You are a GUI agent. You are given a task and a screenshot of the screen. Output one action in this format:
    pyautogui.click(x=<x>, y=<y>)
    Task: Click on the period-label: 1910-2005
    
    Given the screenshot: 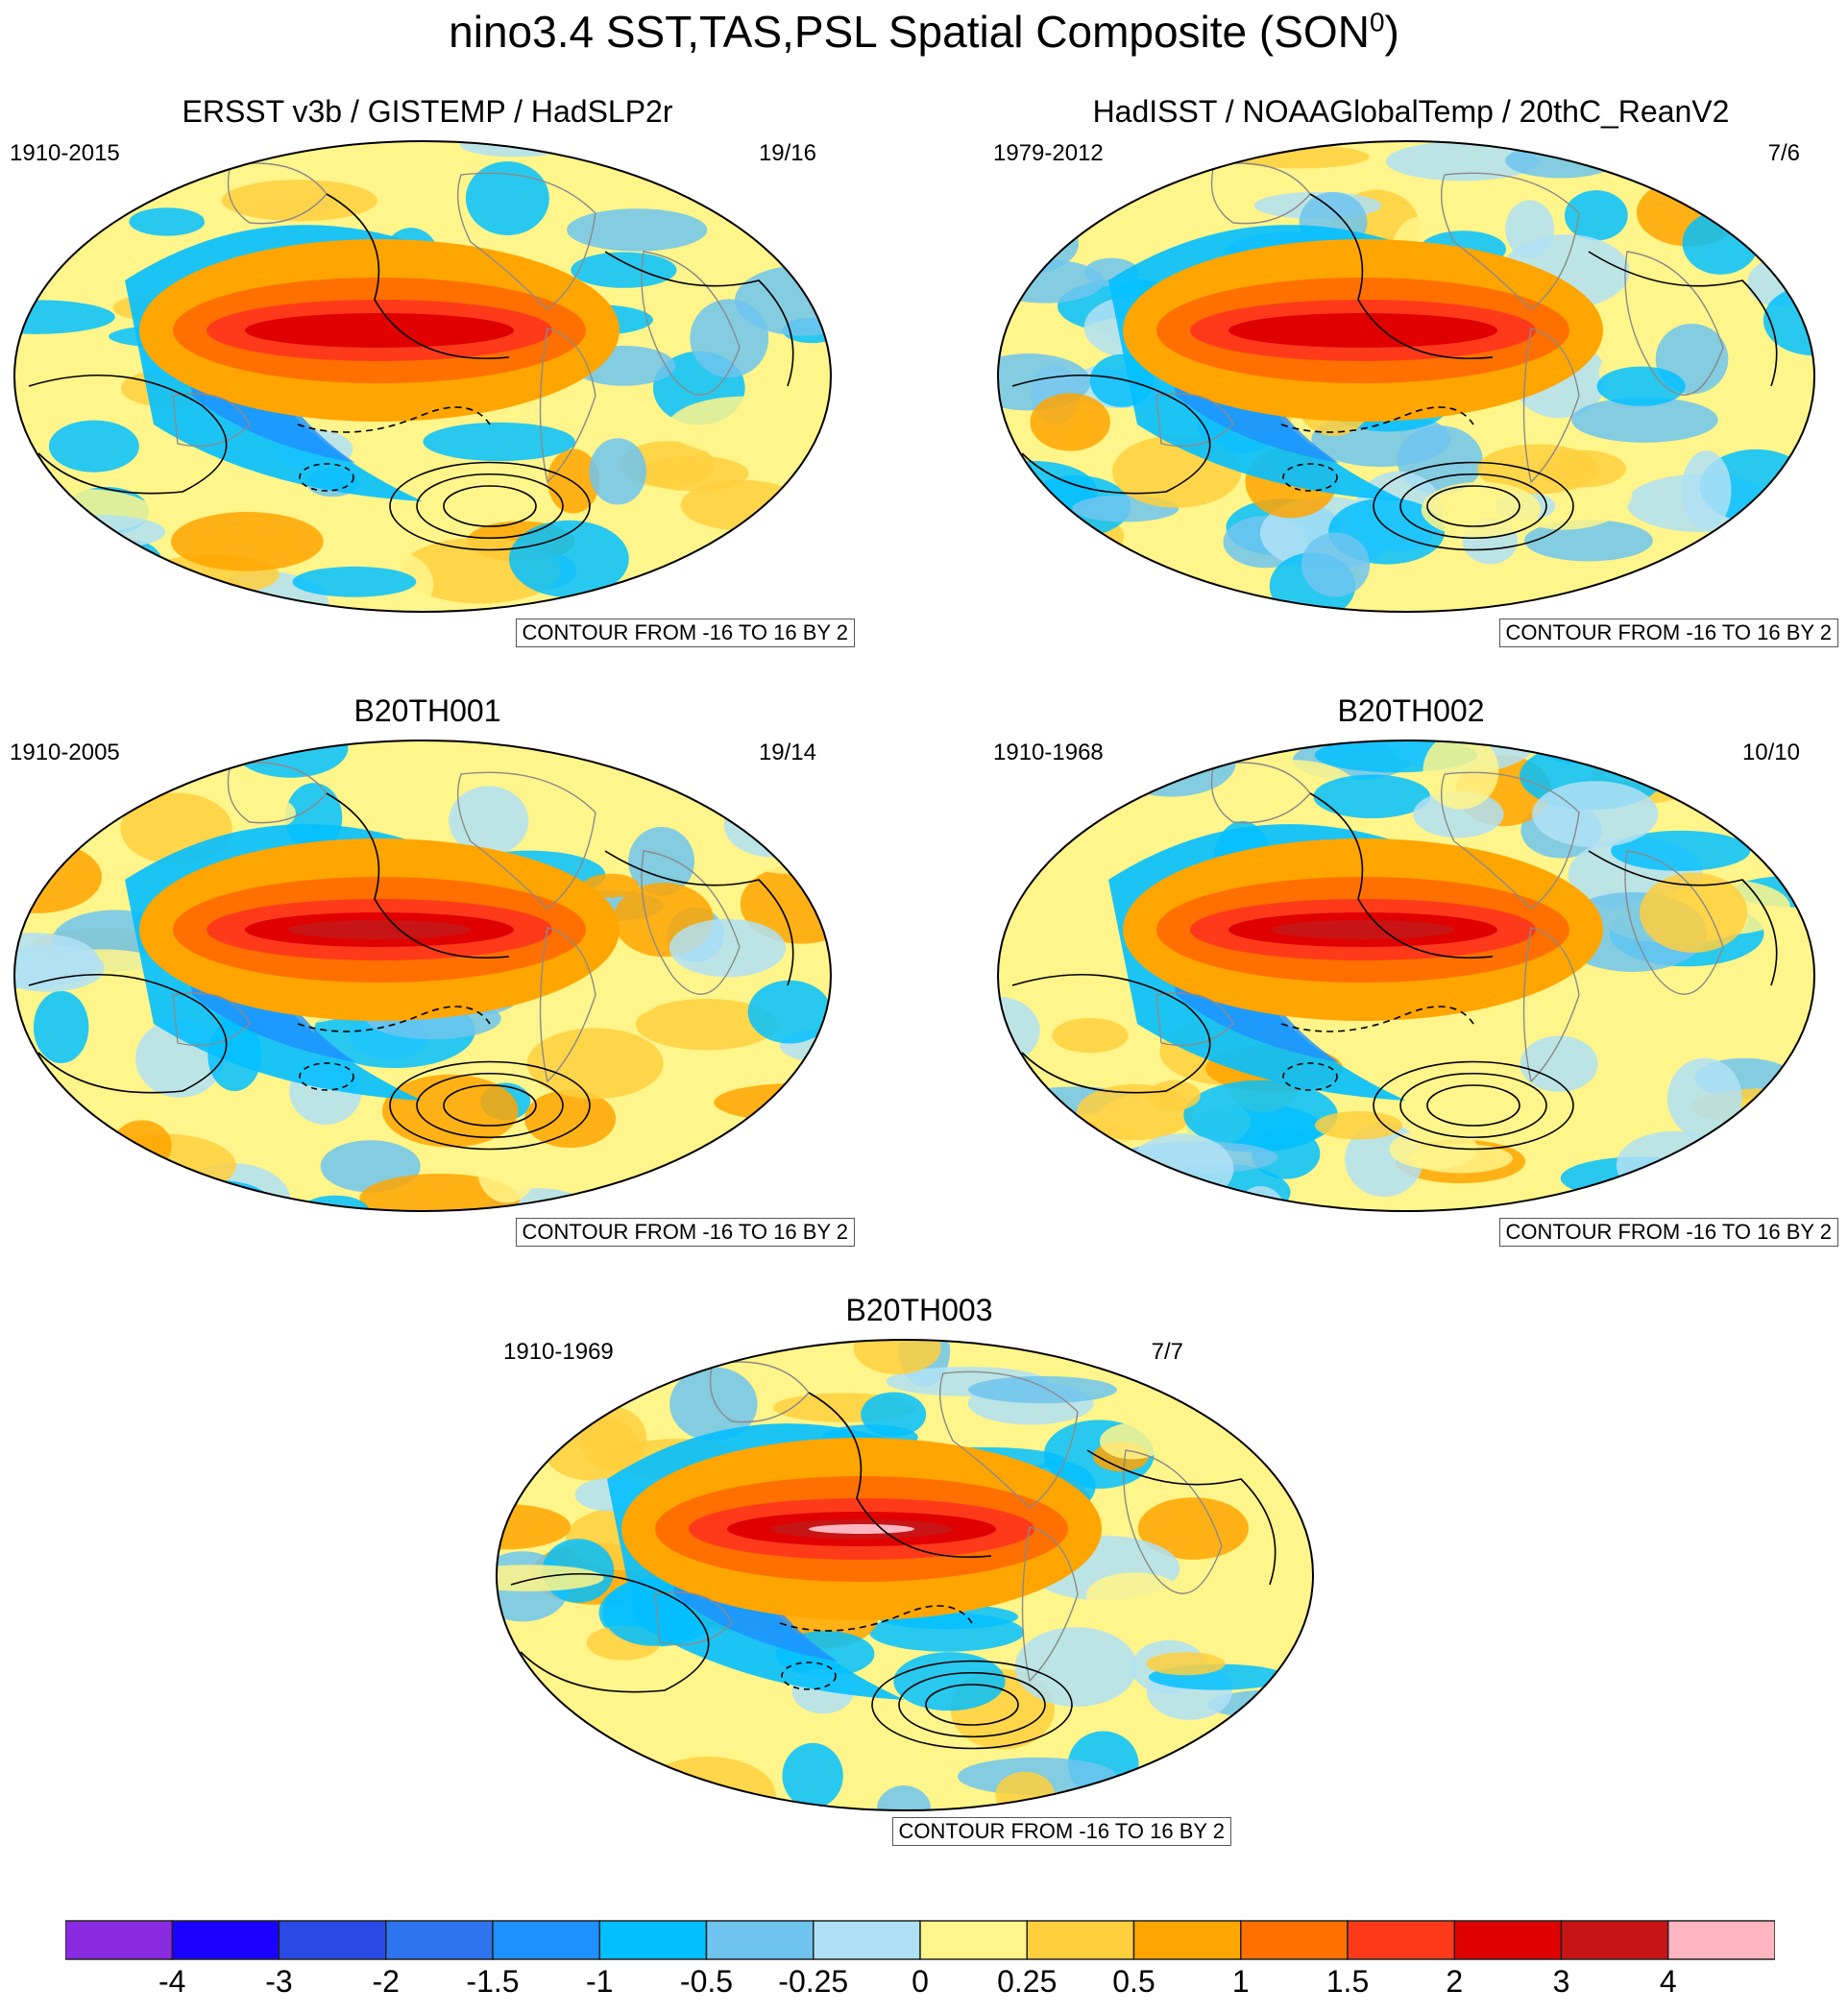 What is the action you would take?
    pyautogui.click(x=65, y=753)
    